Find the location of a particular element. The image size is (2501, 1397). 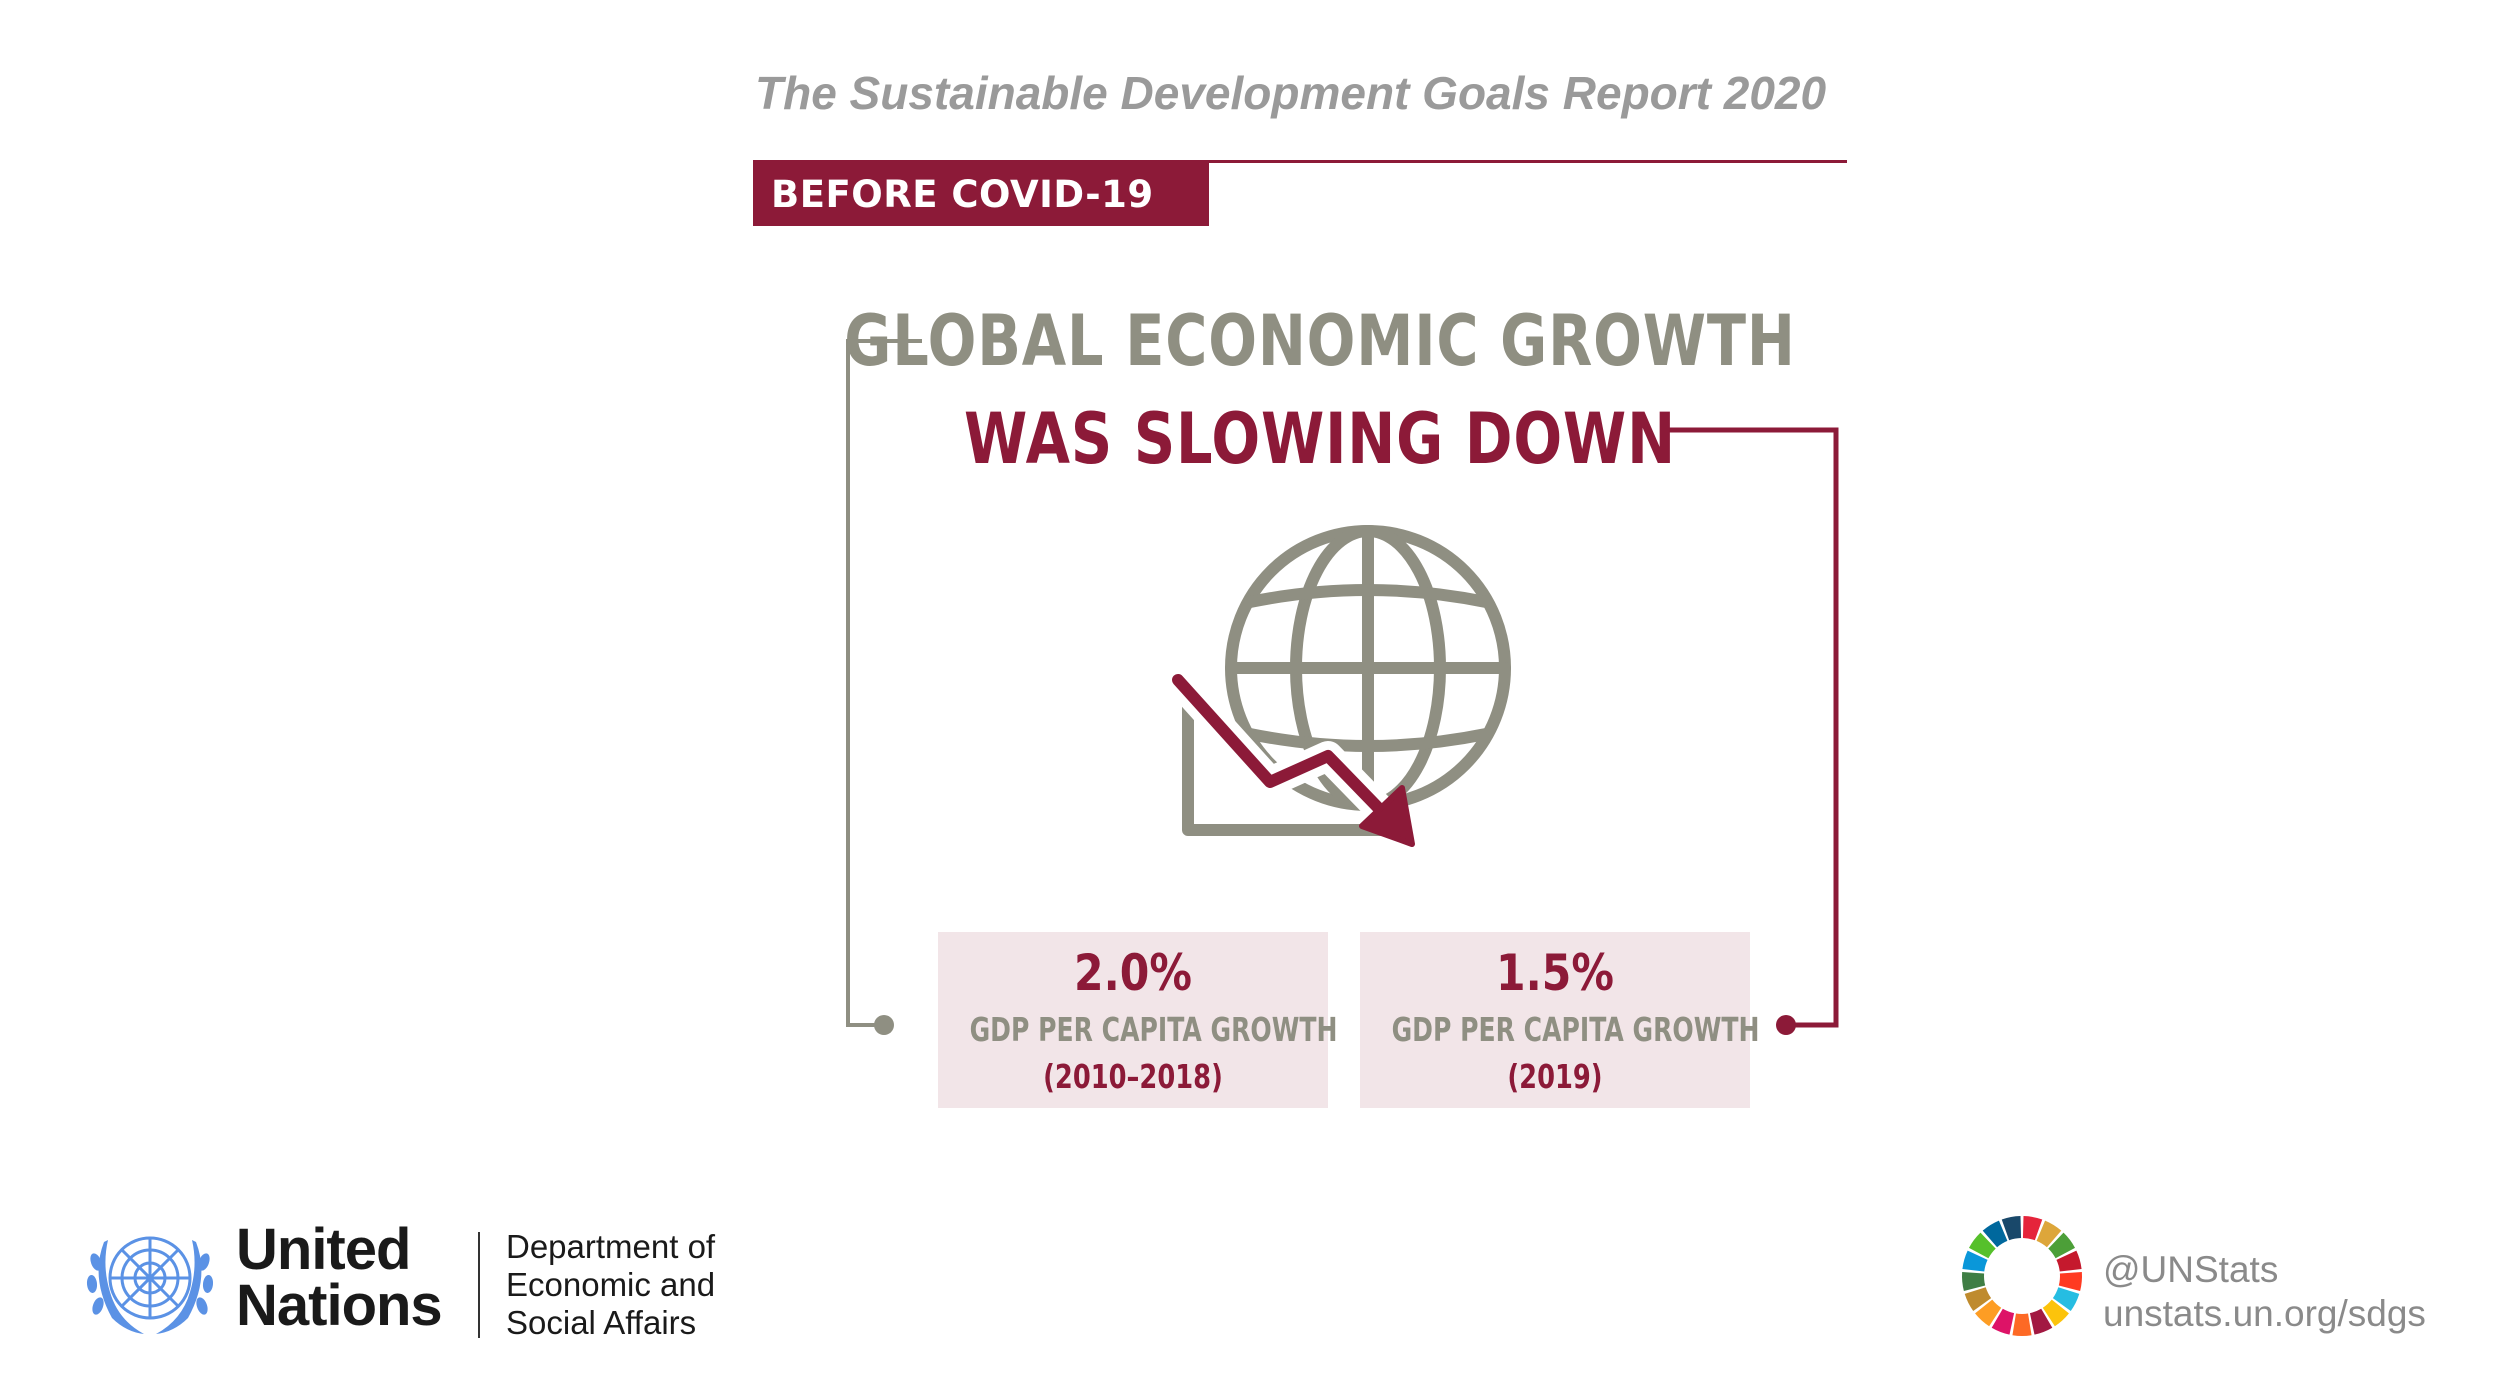

section-badge: BEFORE COVID-19 is located at coordinates (981, 194).